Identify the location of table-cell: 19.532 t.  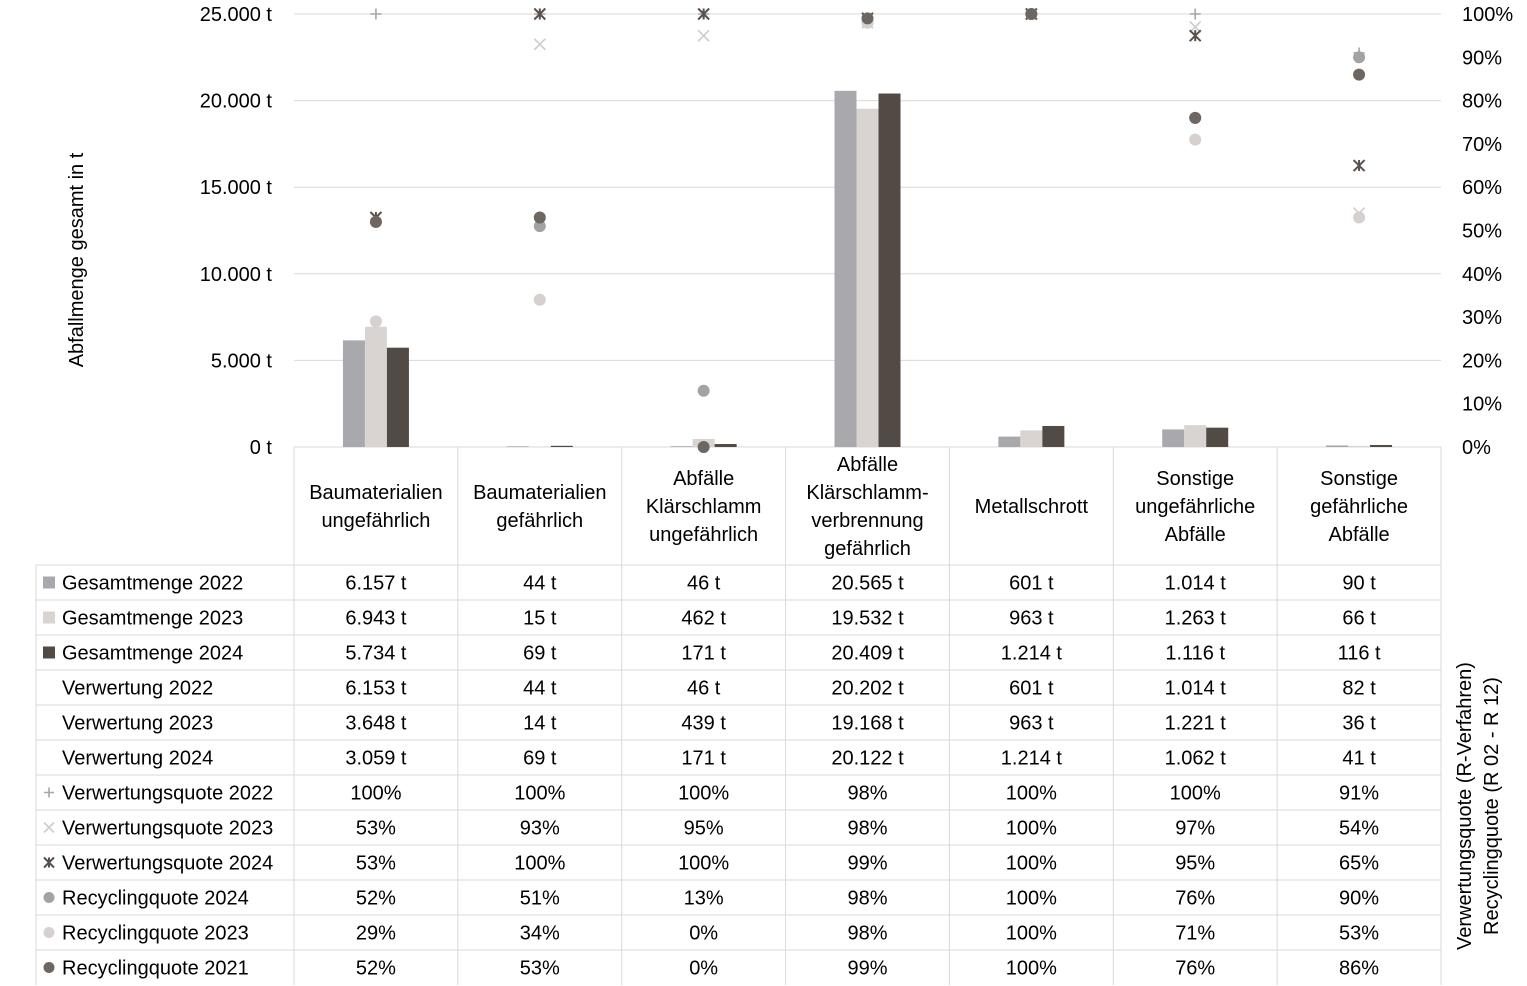
(867, 619).